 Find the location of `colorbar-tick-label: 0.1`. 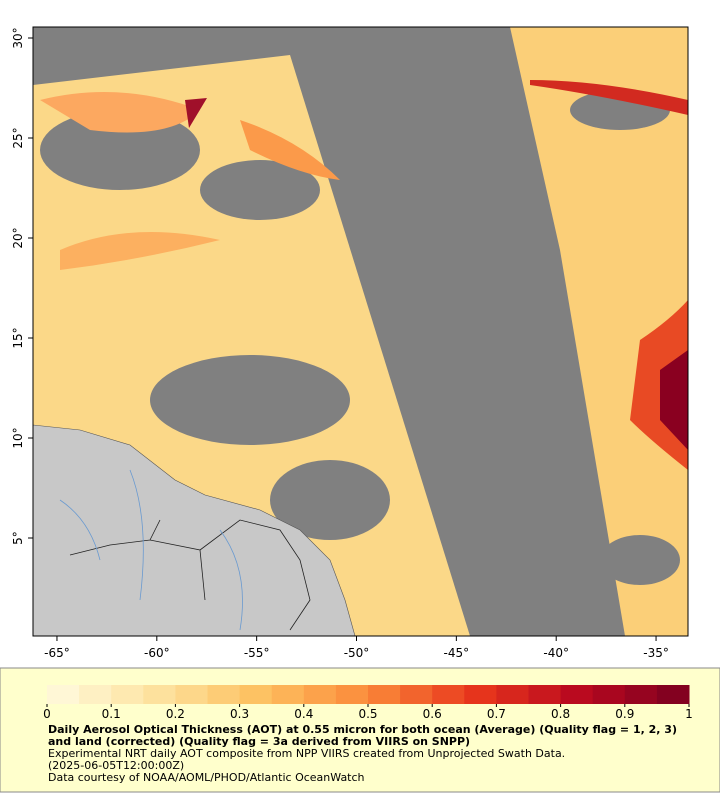

colorbar-tick-label: 0.1 is located at coordinates (111, 714).